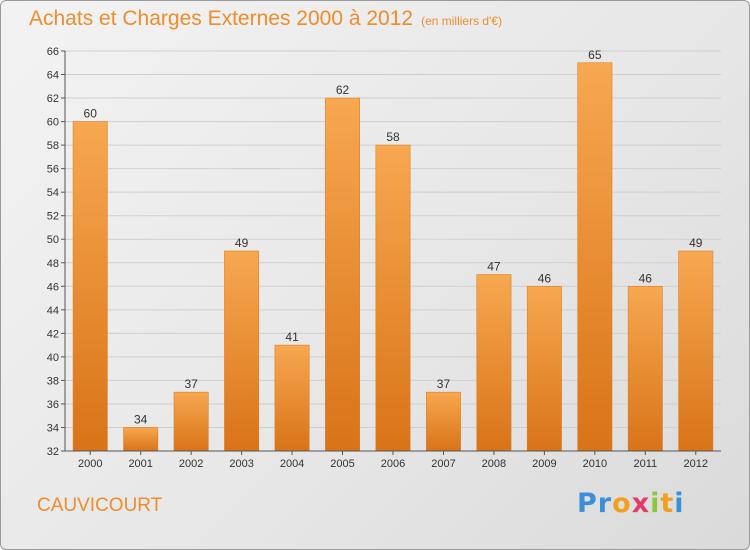 The height and width of the screenshot is (550, 750). What do you see at coordinates (140, 464) in the screenshot?
I see `x-tick-label-2001: 2001` at bounding box center [140, 464].